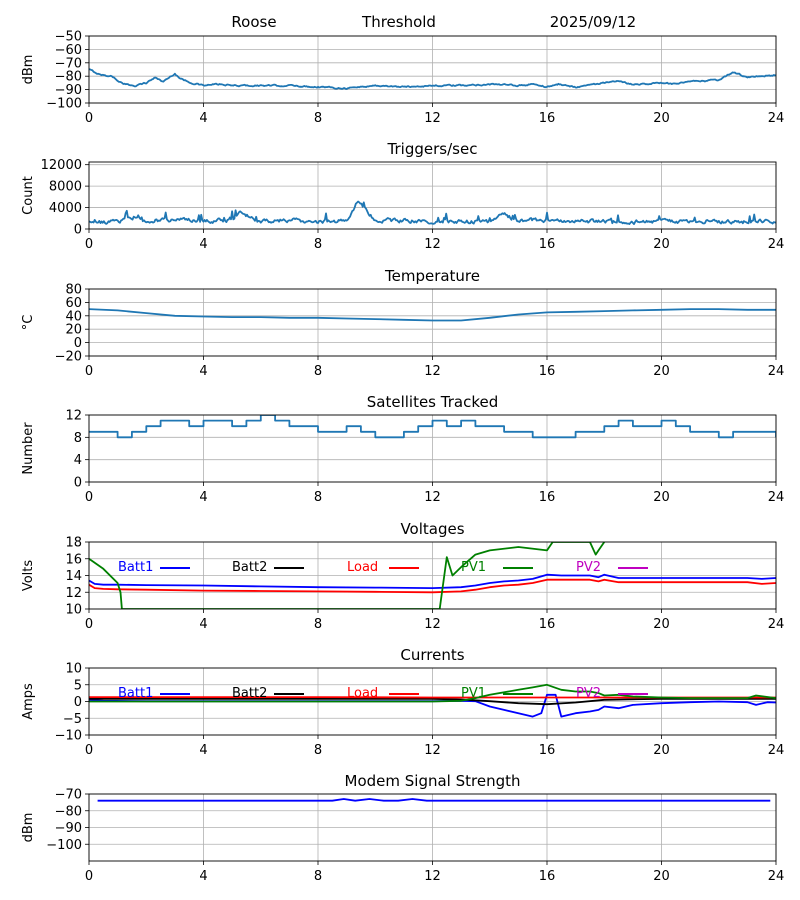 Image resolution: width=800 pixels, height=900 pixels. What do you see at coordinates (64, 845) in the screenshot?
I see `y-tick-label: −100` at bounding box center [64, 845].